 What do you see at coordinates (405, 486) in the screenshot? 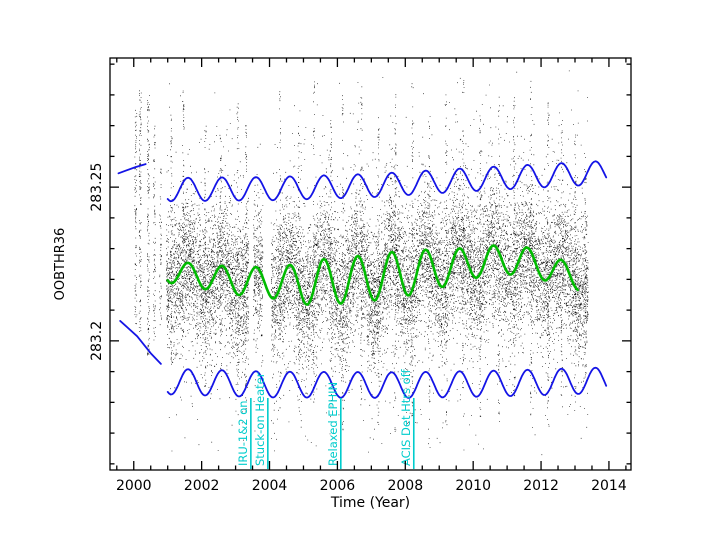
I see `x-tick-label: 2008` at bounding box center [405, 486].